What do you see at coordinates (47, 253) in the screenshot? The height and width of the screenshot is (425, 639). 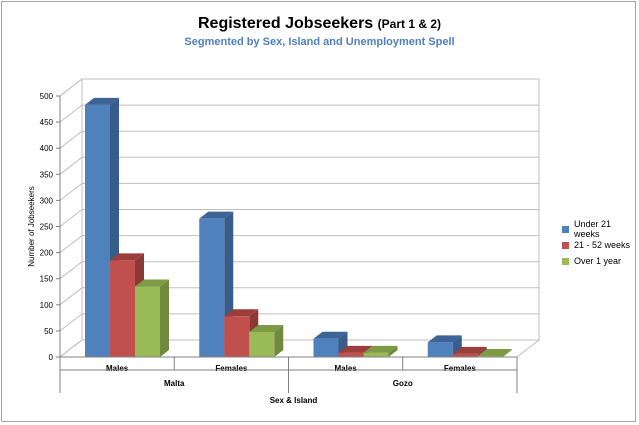 I see `y-tick-label: 200` at bounding box center [47, 253].